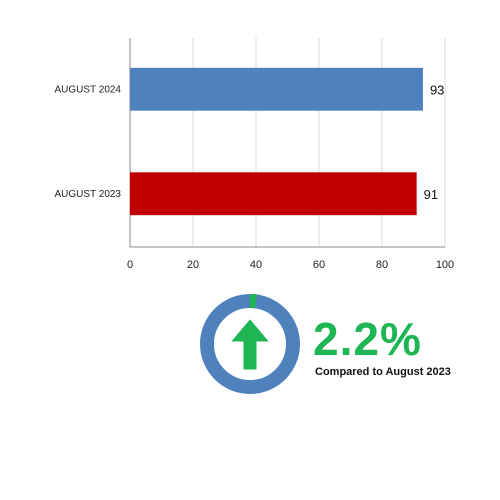 Image resolution: width=500 pixels, height=500 pixels. Describe the element at coordinates (87, 194) in the screenshot. I see `category-label: AUGUST 2023` at that location.